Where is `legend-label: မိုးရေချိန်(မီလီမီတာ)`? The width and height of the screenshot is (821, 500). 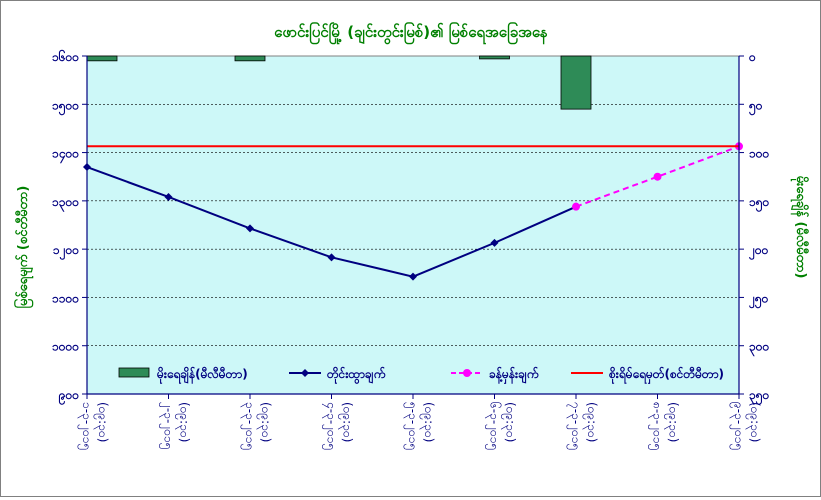 legend-label: မိုးရေချိန်(မီလီမီတာ) is located at coordinates (202, 375).